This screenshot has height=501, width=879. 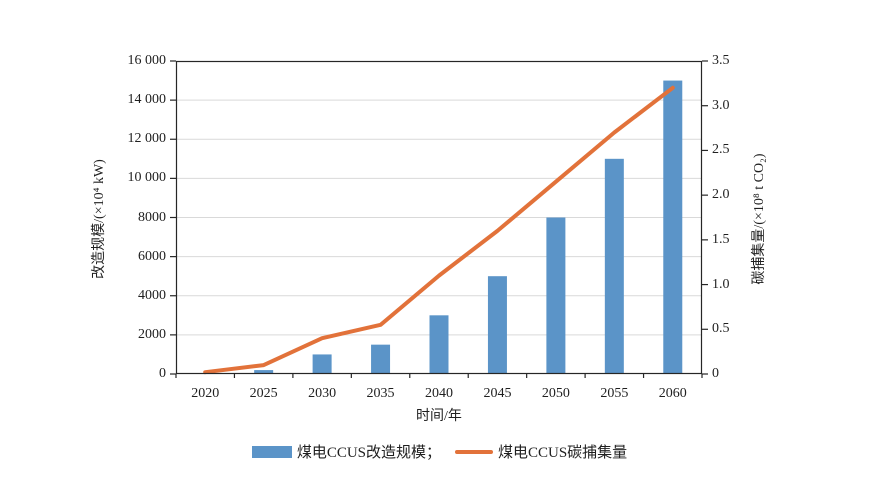 I want to click on y-left-tick-label: 10 000, so click(x=147, y=178).